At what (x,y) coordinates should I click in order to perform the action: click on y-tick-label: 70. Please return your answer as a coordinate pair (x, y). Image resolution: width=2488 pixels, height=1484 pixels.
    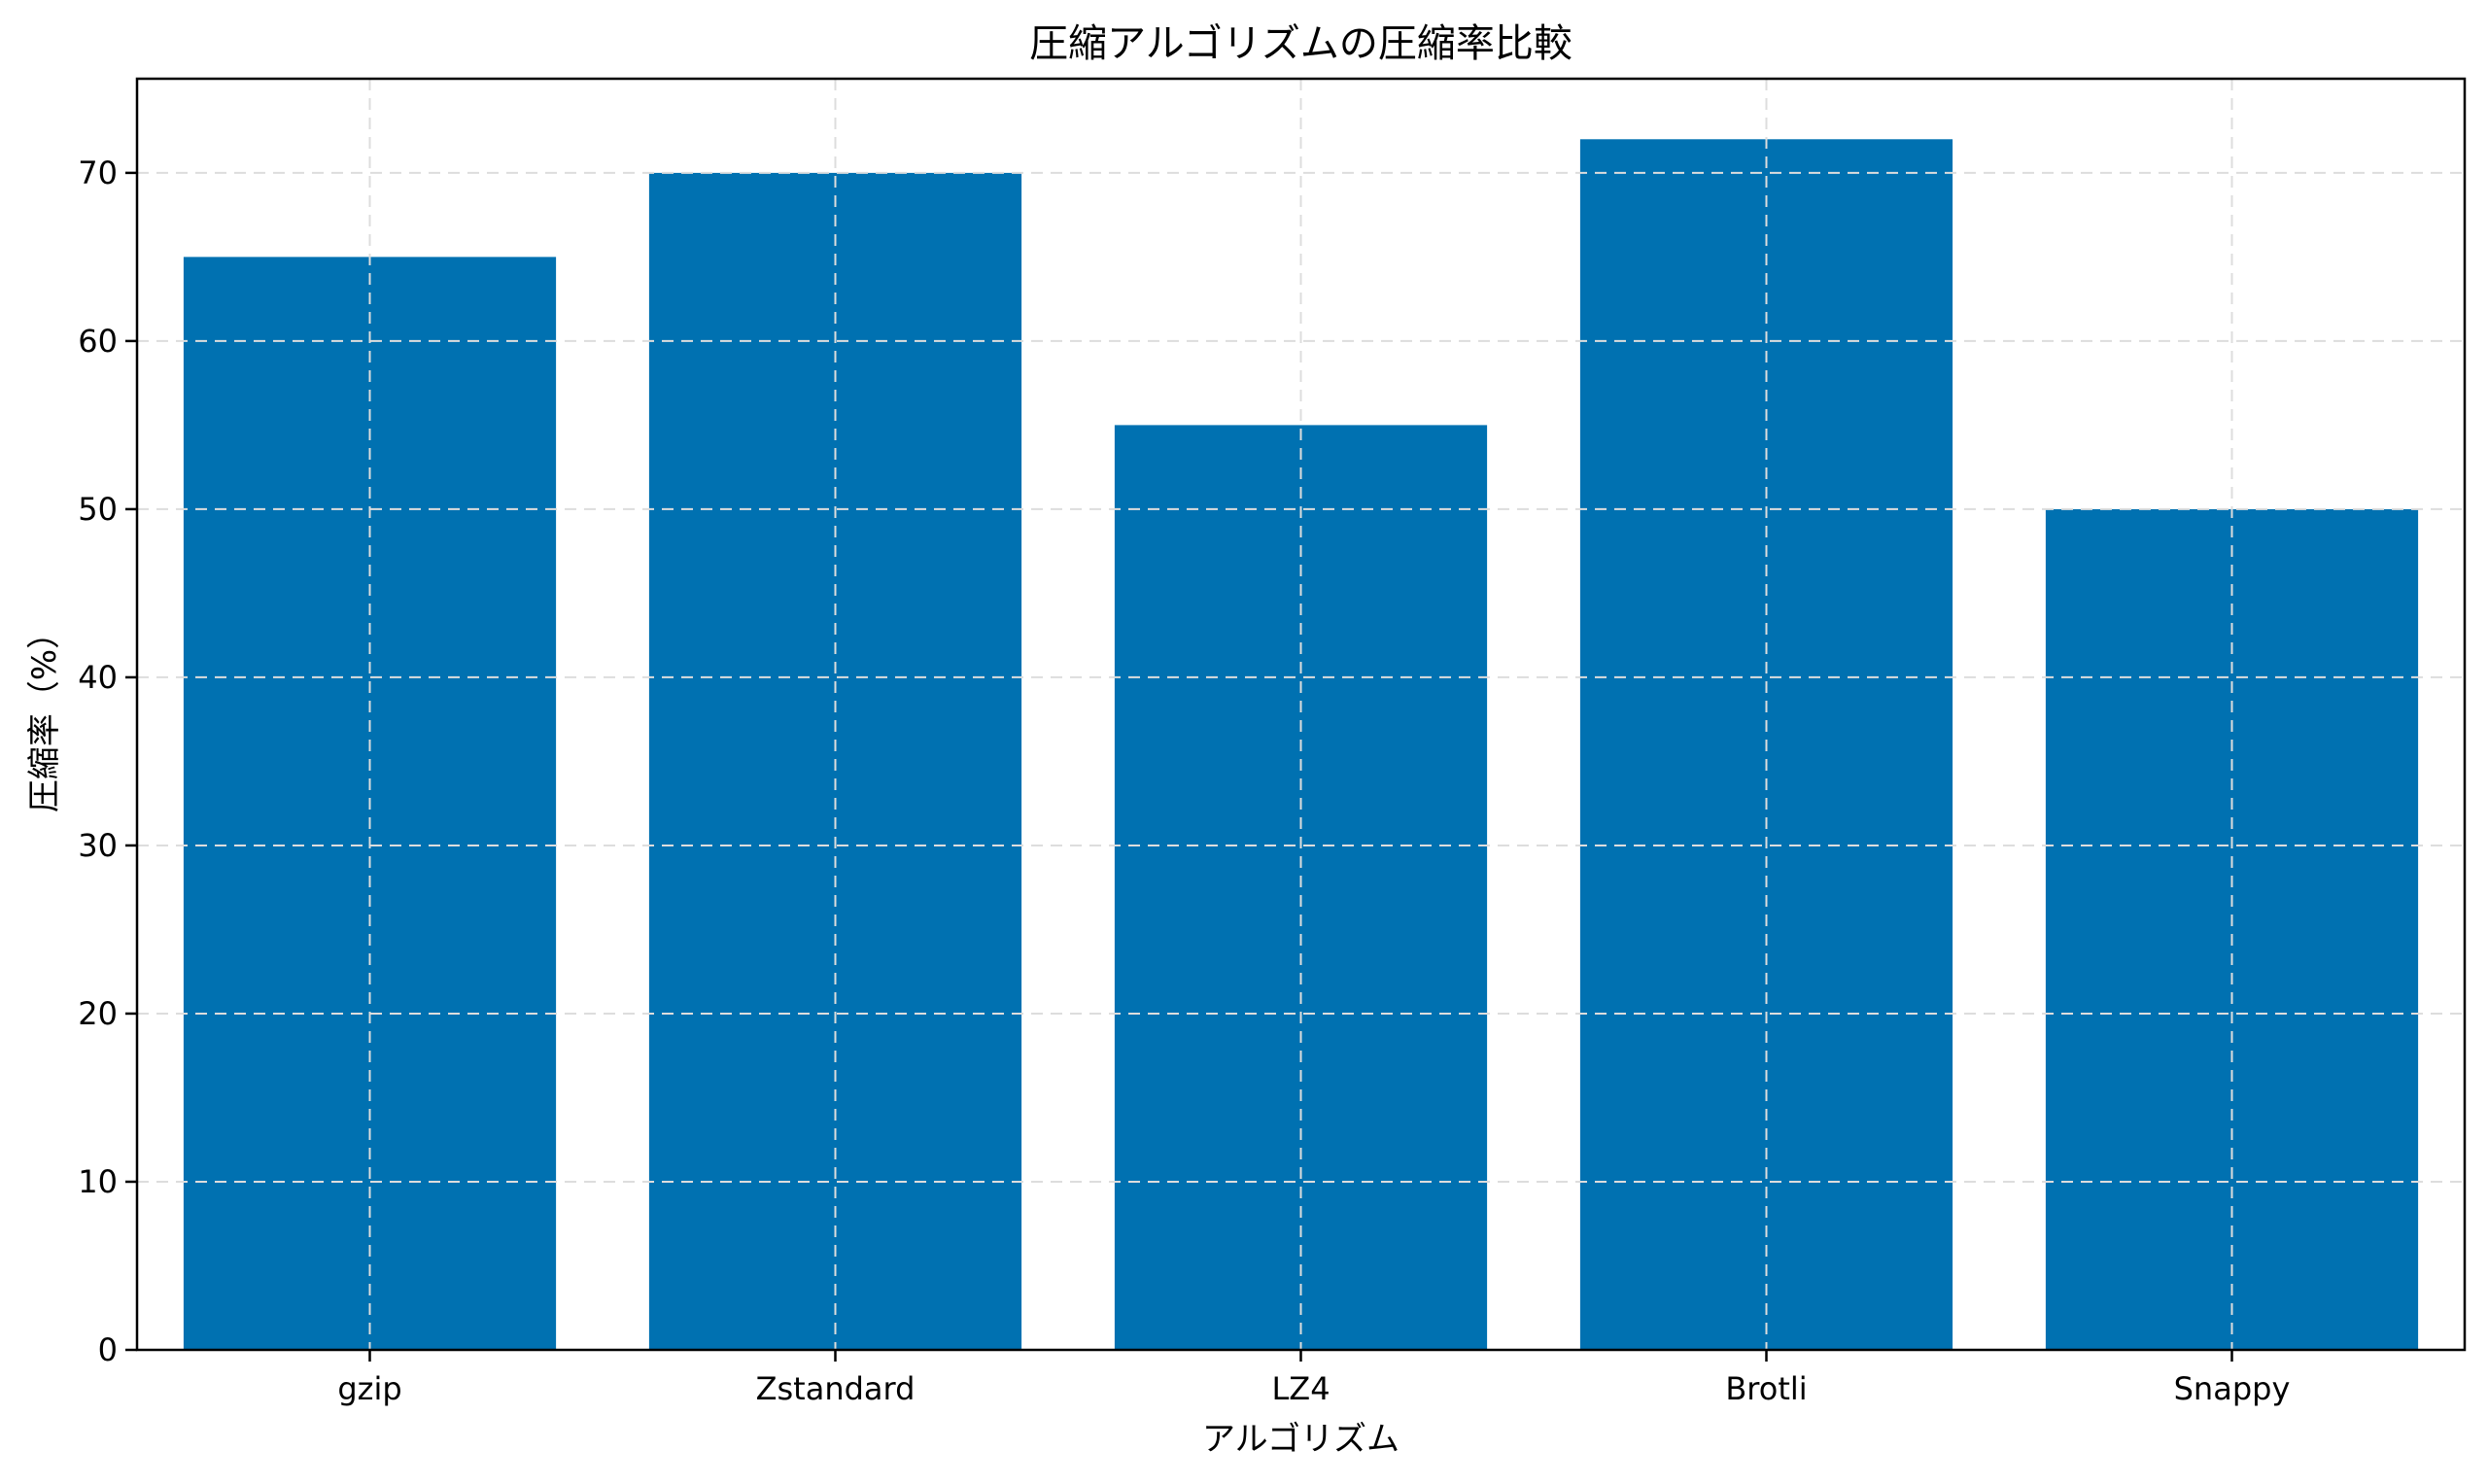
    Looking at the image, I should click on (98, 173).